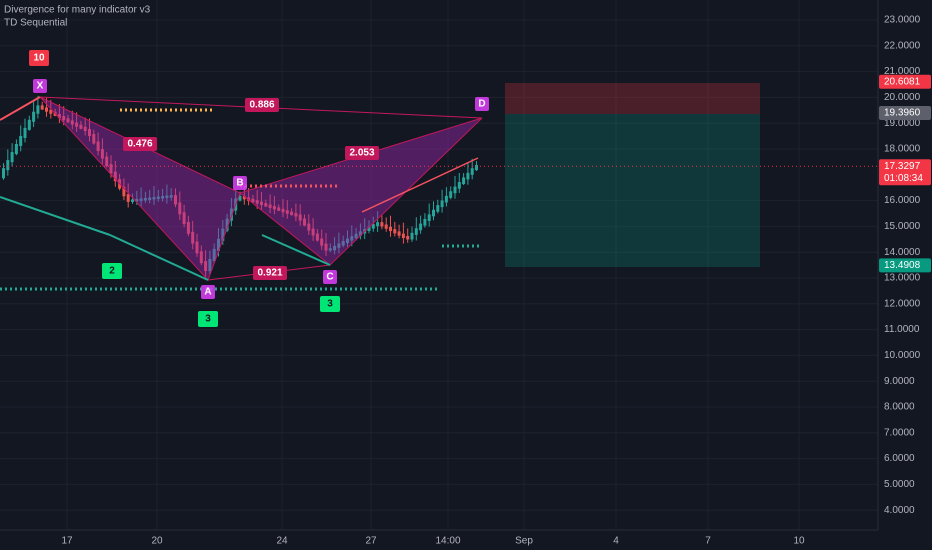 This screenshot has width=932, height=550. I want to click on ratio-label: 0.886, so click(261, 105).